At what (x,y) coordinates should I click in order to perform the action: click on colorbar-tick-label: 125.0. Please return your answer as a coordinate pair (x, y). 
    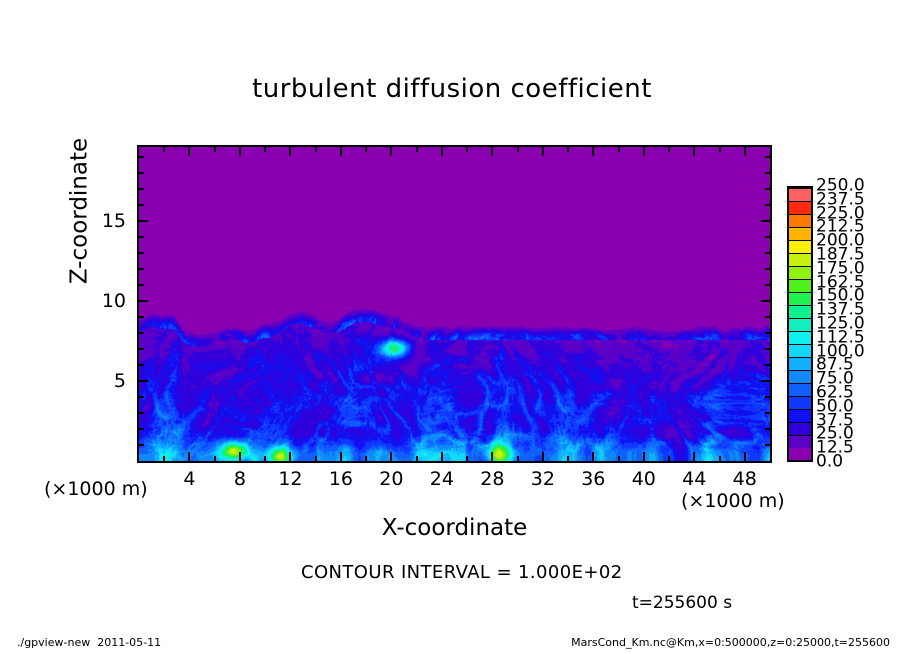
    Looking at the image, I should click on (840, 323).